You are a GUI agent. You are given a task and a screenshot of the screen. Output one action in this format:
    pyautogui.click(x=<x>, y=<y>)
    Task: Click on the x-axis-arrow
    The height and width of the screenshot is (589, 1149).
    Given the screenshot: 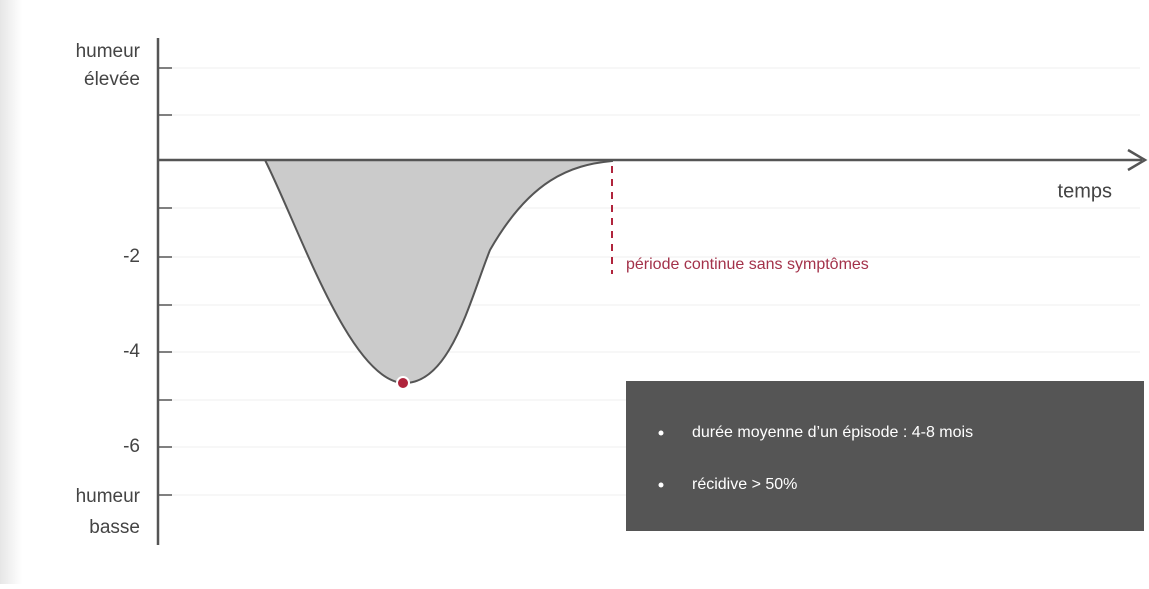 What is the action you would take?
    pyautogui.click(x=1137, y=160)
    